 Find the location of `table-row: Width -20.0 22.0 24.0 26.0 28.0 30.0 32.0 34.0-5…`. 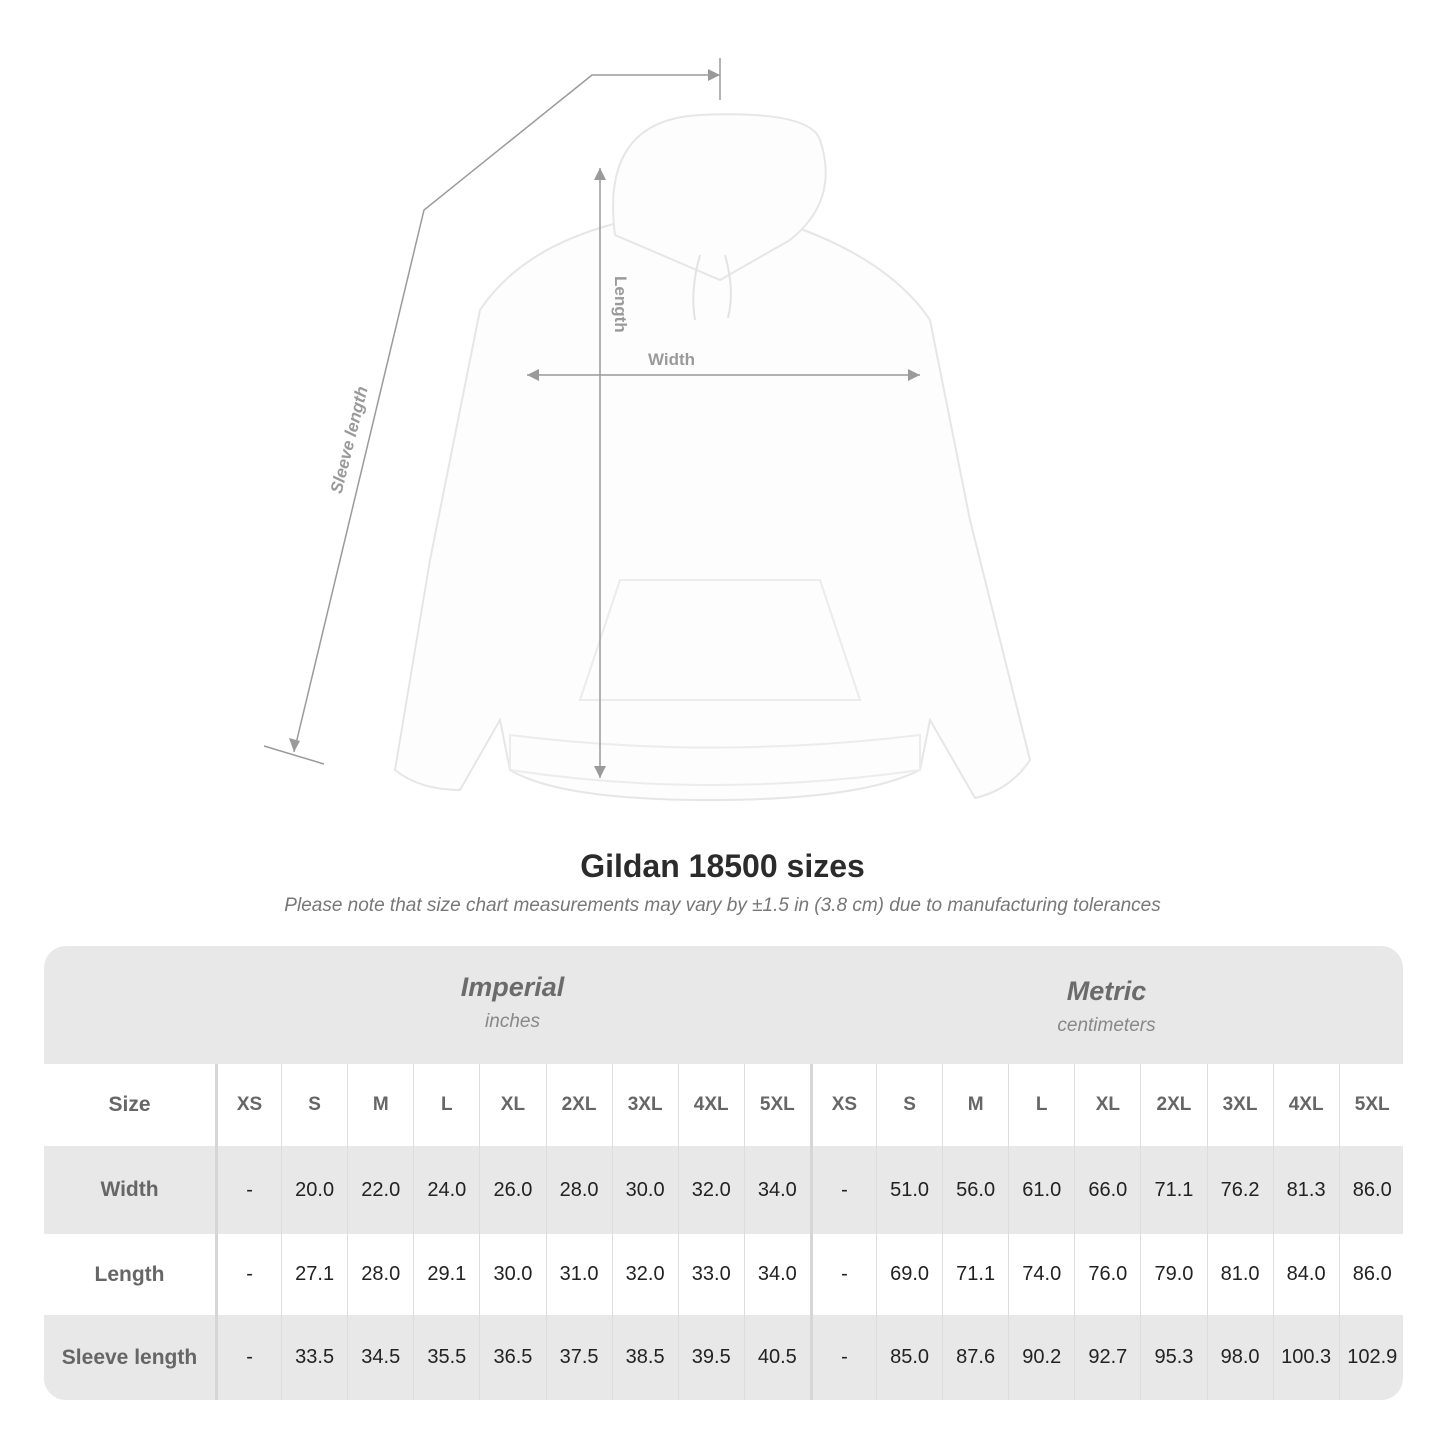

table-row: Width -20.0 22.0 24.0 26.0 28.0 30.0 32.0 34.0-5… is located at coordinates (723, 1190).